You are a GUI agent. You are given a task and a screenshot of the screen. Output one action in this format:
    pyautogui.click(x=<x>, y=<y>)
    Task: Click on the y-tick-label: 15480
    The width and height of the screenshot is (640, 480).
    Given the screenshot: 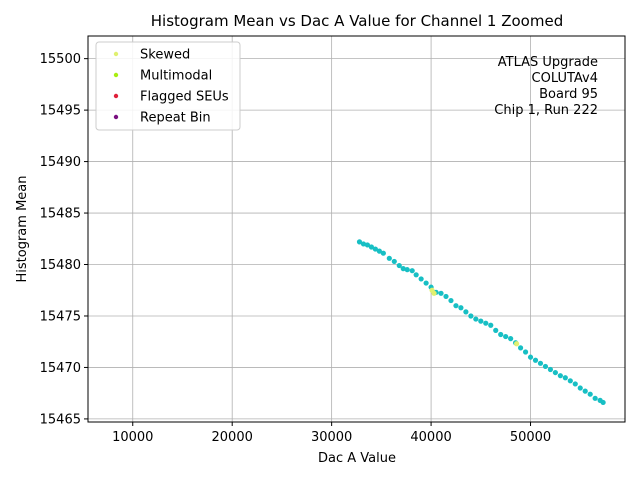 What is the action you would take?
    pyautogui.click(x=60, y=265)
    